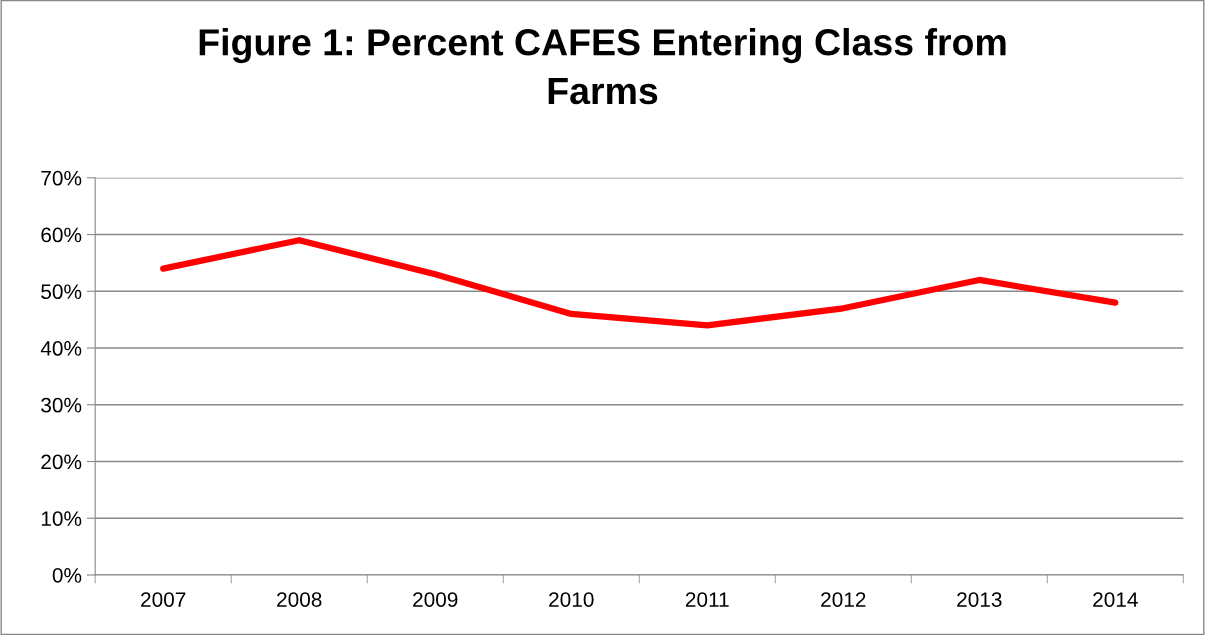 This screenshot has width=1205, height=635. Describe the element at coordinates (843, 599) in the screenshot. I see `x-tick-label: 2012` at that location.